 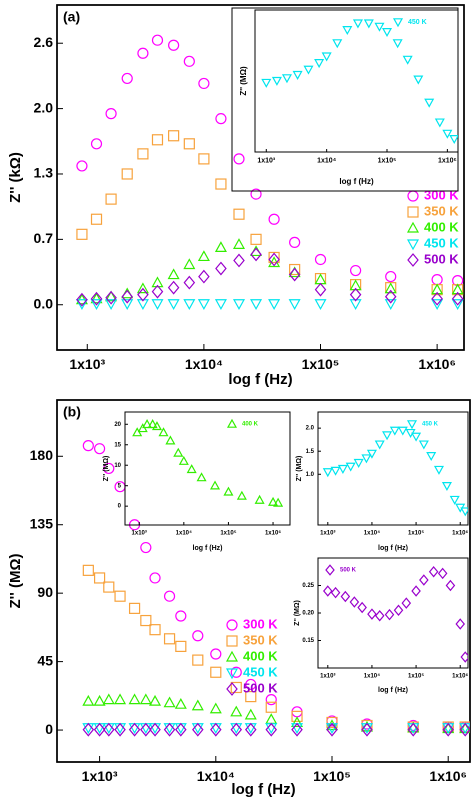 I want to click on y-axis-label: Z'' (MΩ), so click(x=243, y=81).